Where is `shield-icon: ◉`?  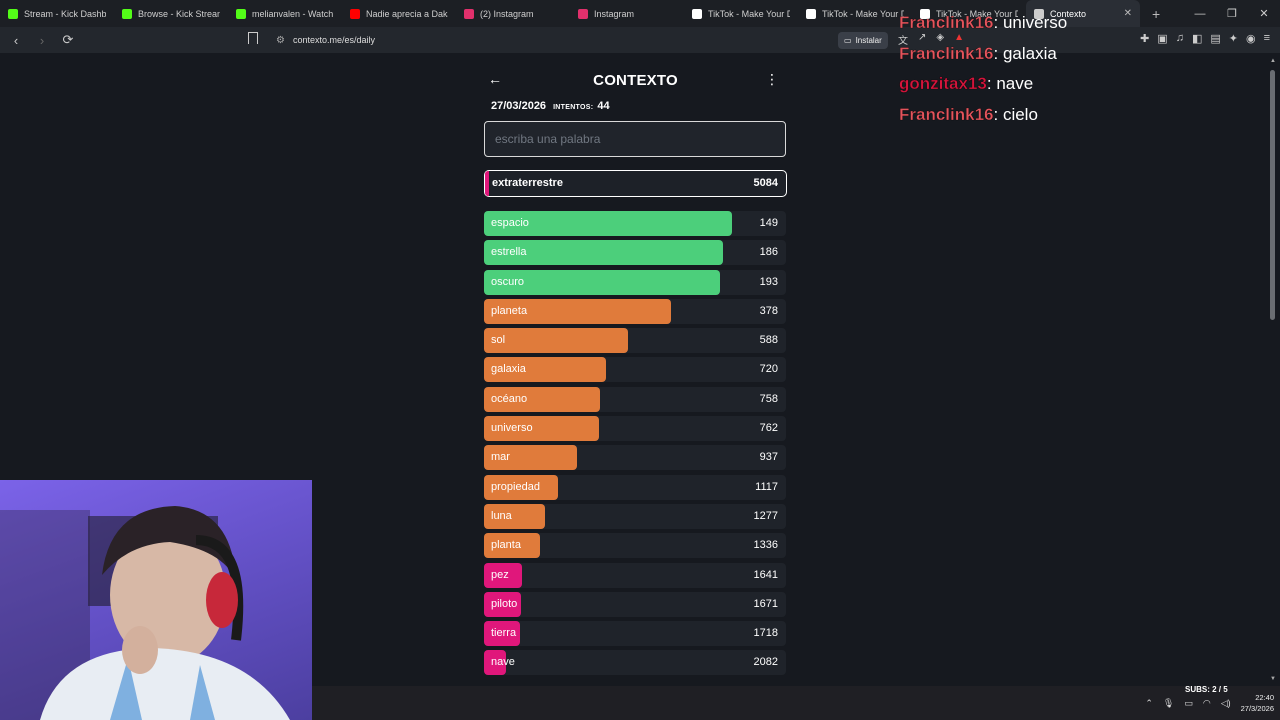
shield-icon: ◉ is located at coordinates (1250, 39).